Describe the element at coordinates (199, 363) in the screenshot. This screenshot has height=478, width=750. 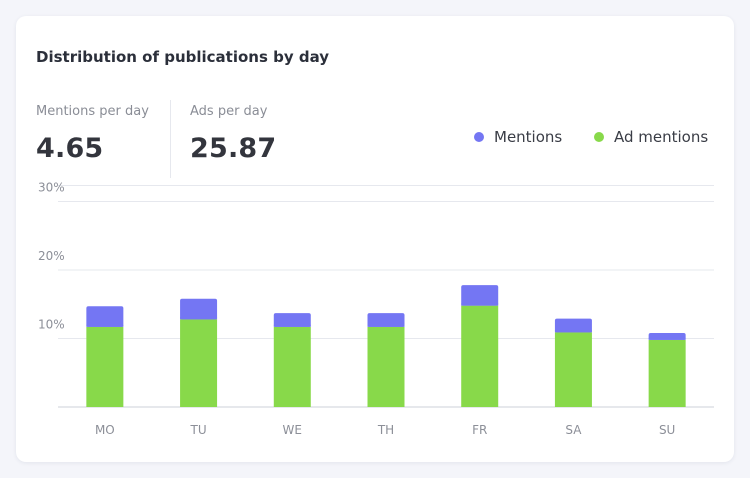
I see `bar-ad-mentions-tu` at that location.